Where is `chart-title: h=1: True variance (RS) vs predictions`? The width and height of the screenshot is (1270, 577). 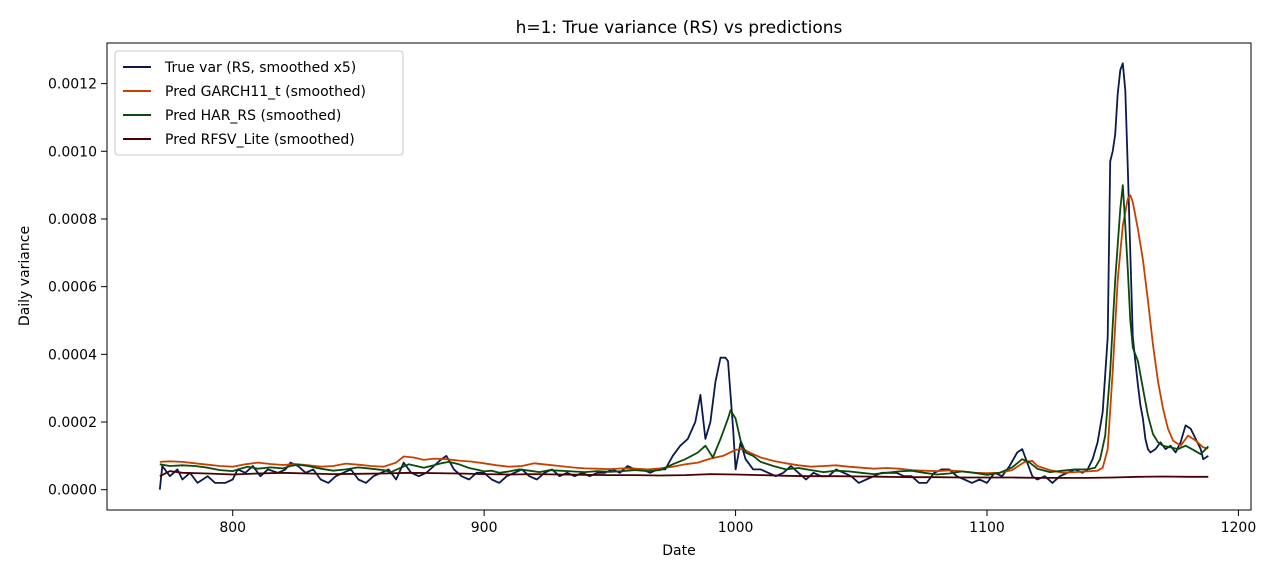 chart-title: h=1: True variance (RS) vs predictions is located at coordinates (679, 28).